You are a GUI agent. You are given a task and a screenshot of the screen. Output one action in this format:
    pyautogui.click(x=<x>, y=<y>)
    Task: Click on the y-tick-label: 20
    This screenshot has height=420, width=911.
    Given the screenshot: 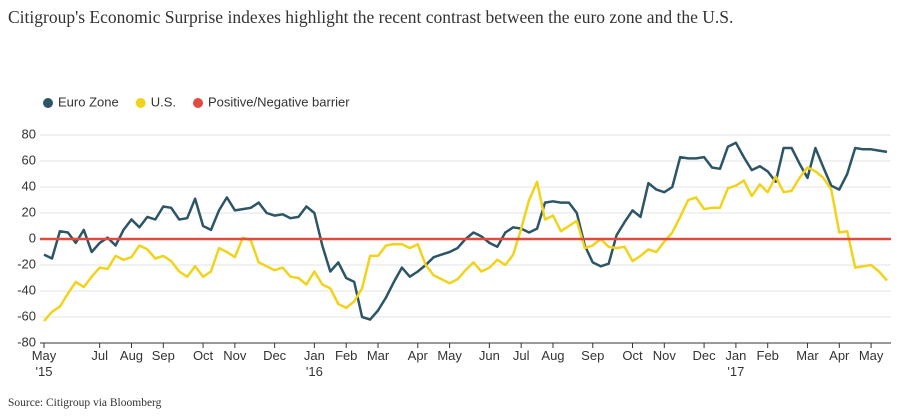 What is the action you would take?
    pyautogui.click(x=29, y=211)
    